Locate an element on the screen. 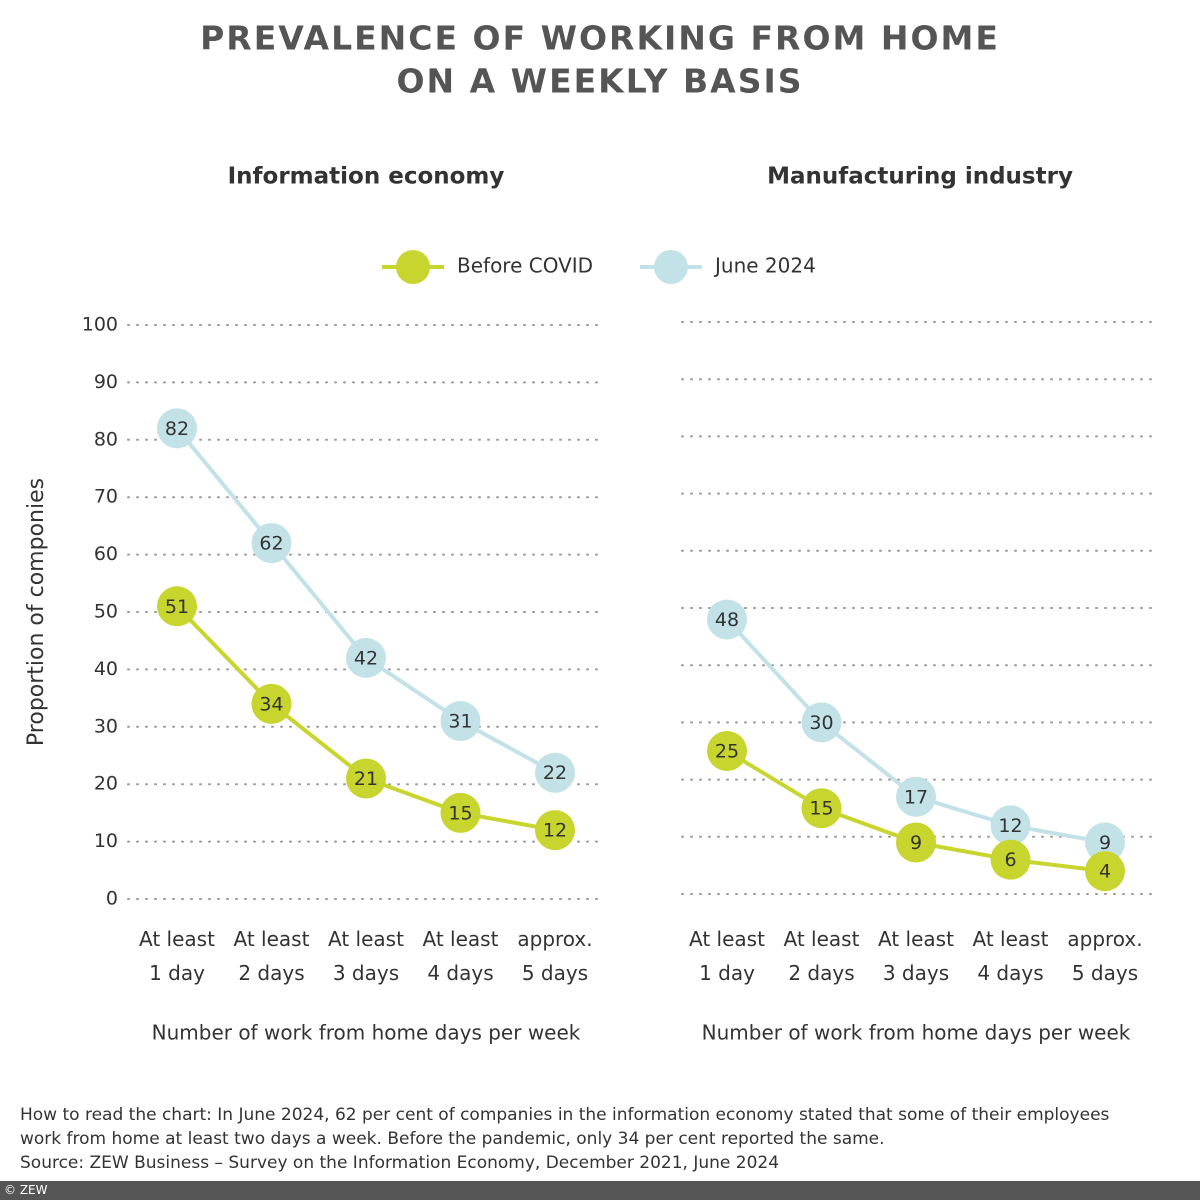 The width and height of the screenshot is (1200, 1200). value-label: 82 is located at coordinates (177, 429).